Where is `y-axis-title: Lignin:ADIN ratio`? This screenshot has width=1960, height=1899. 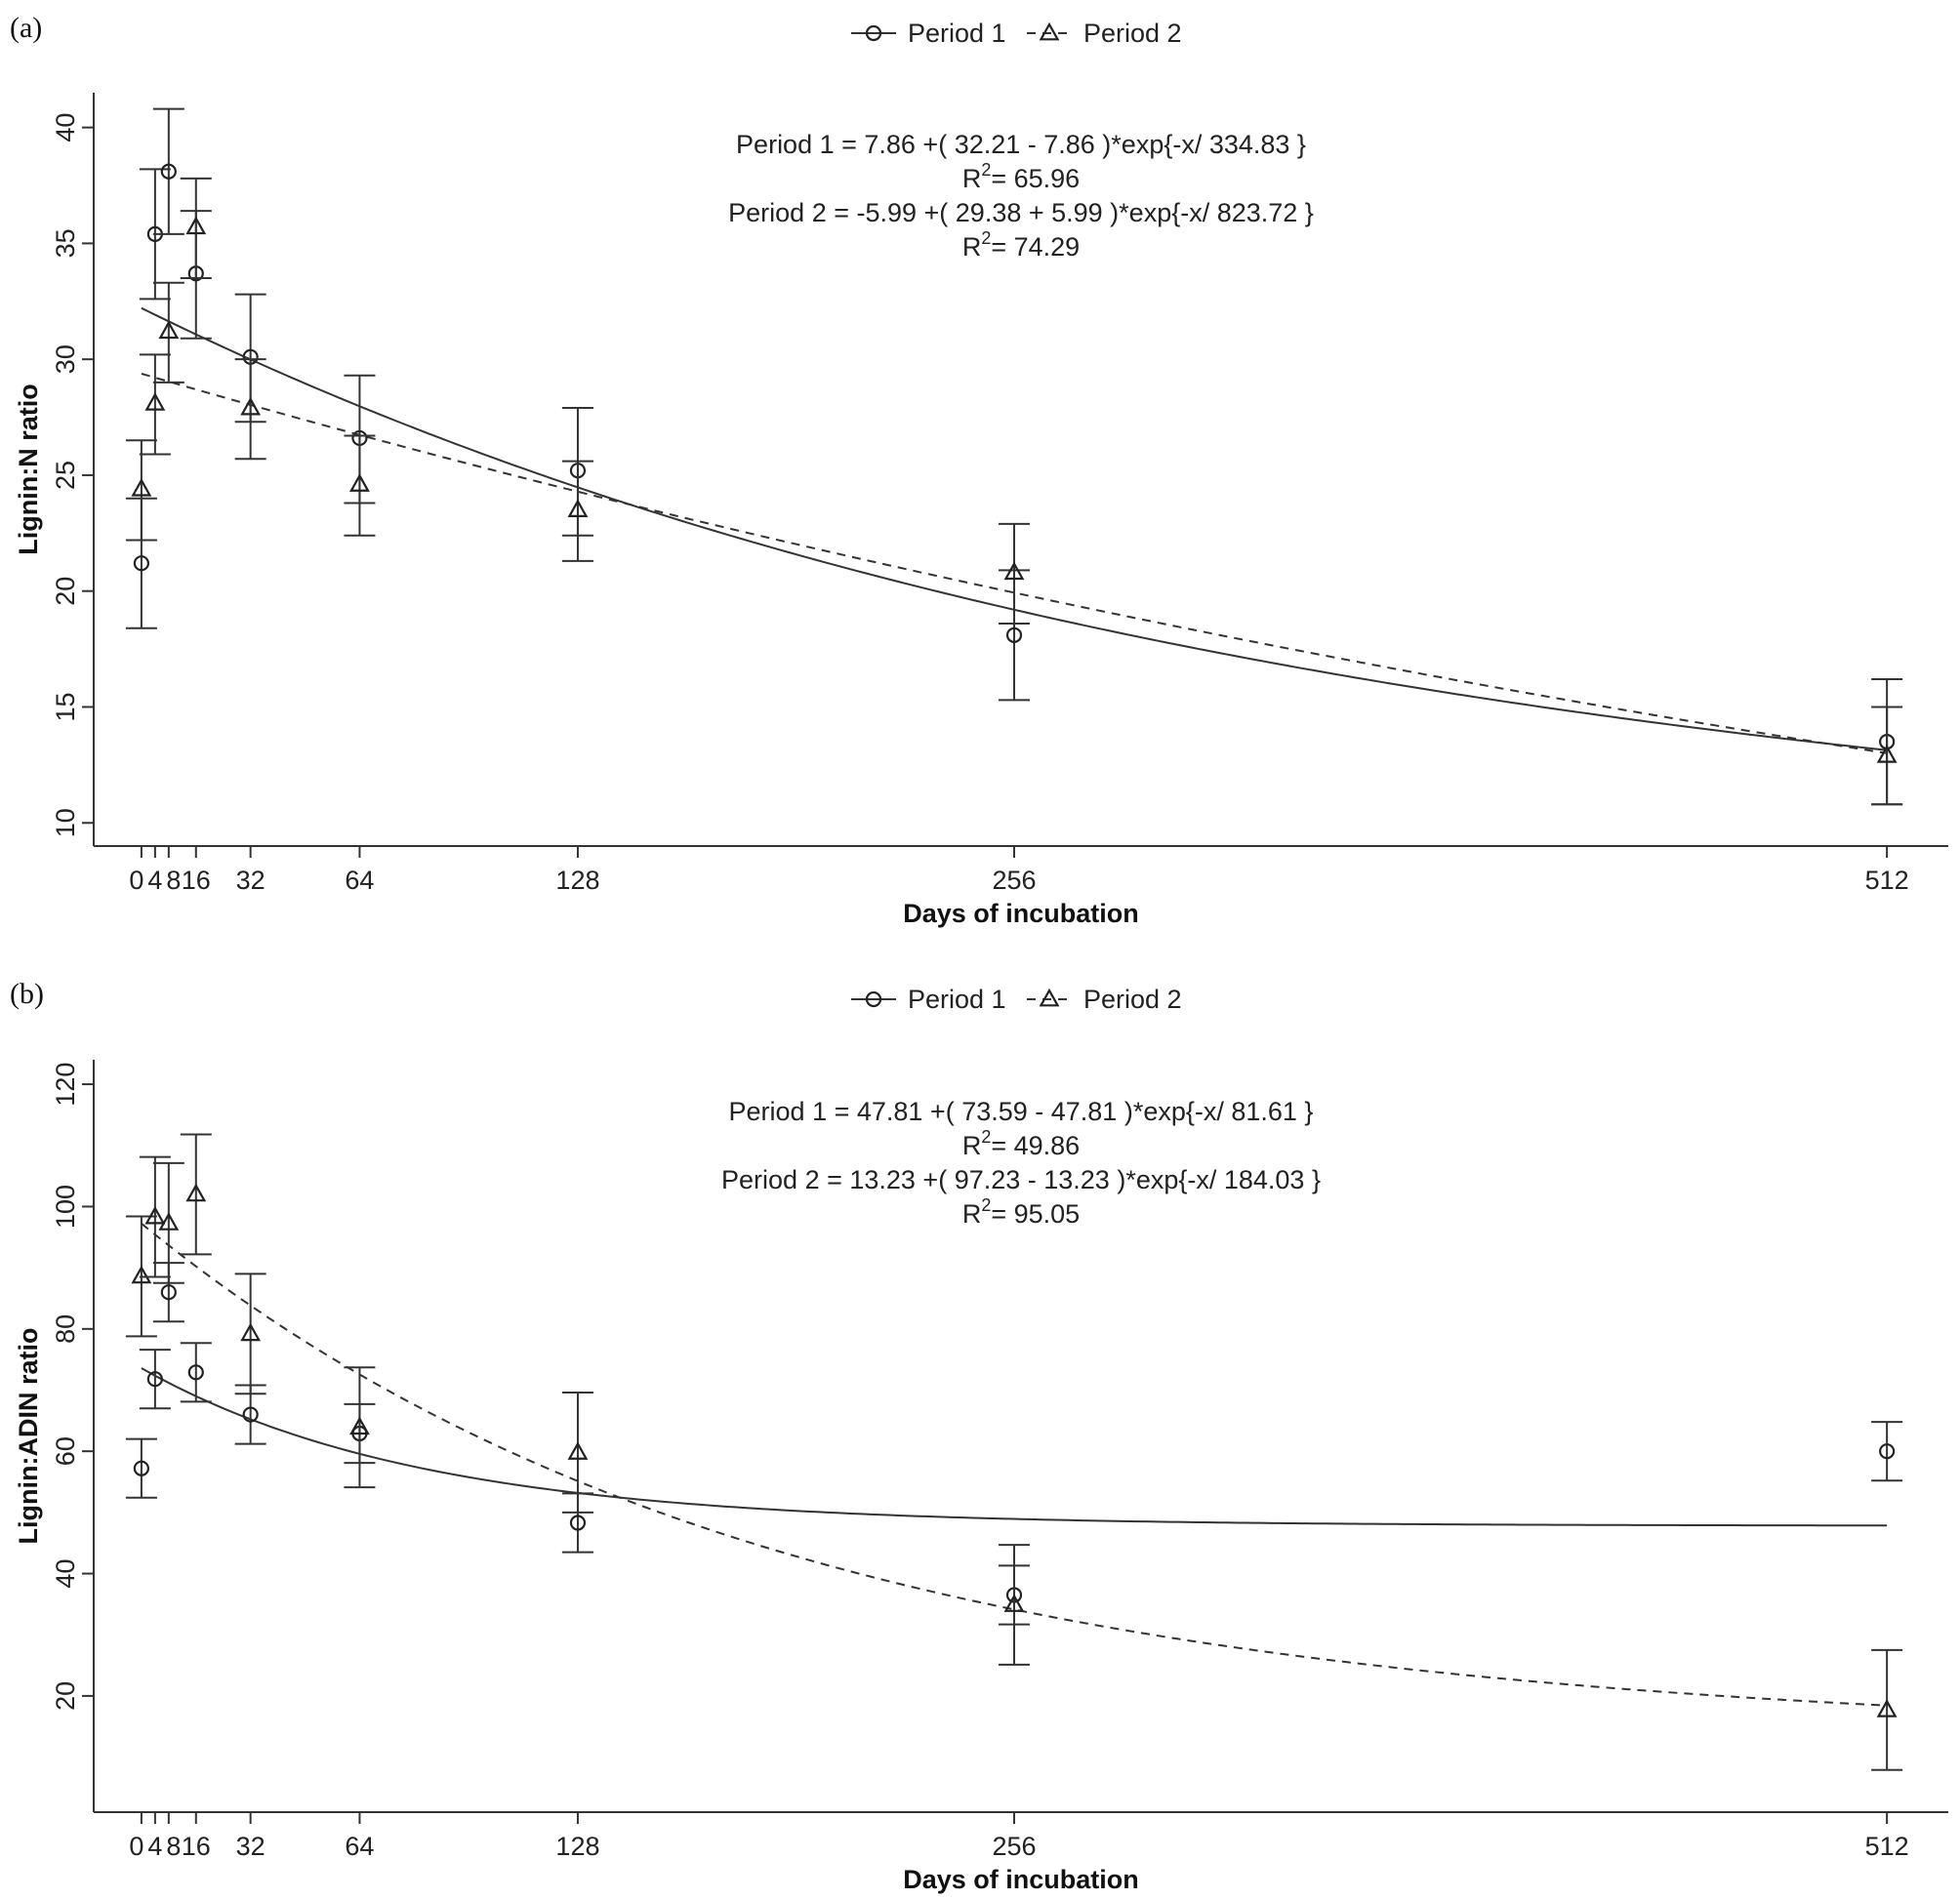 y-axis-title: Lignin:ADIN ratio is located at coordinates (29, 1436).